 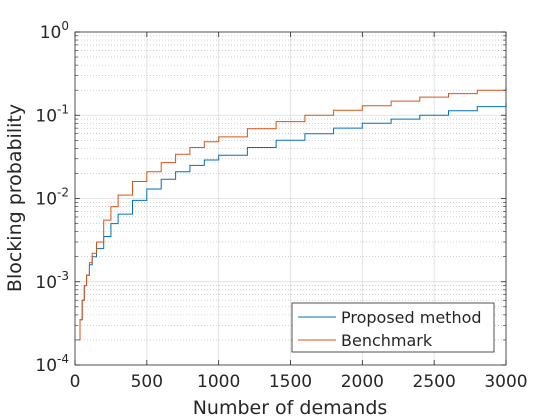 What do you see at coordinates (15, 198) in the screenshot?
I see `y-axis-label: Blocking probability` at bounding box center [15, 198].